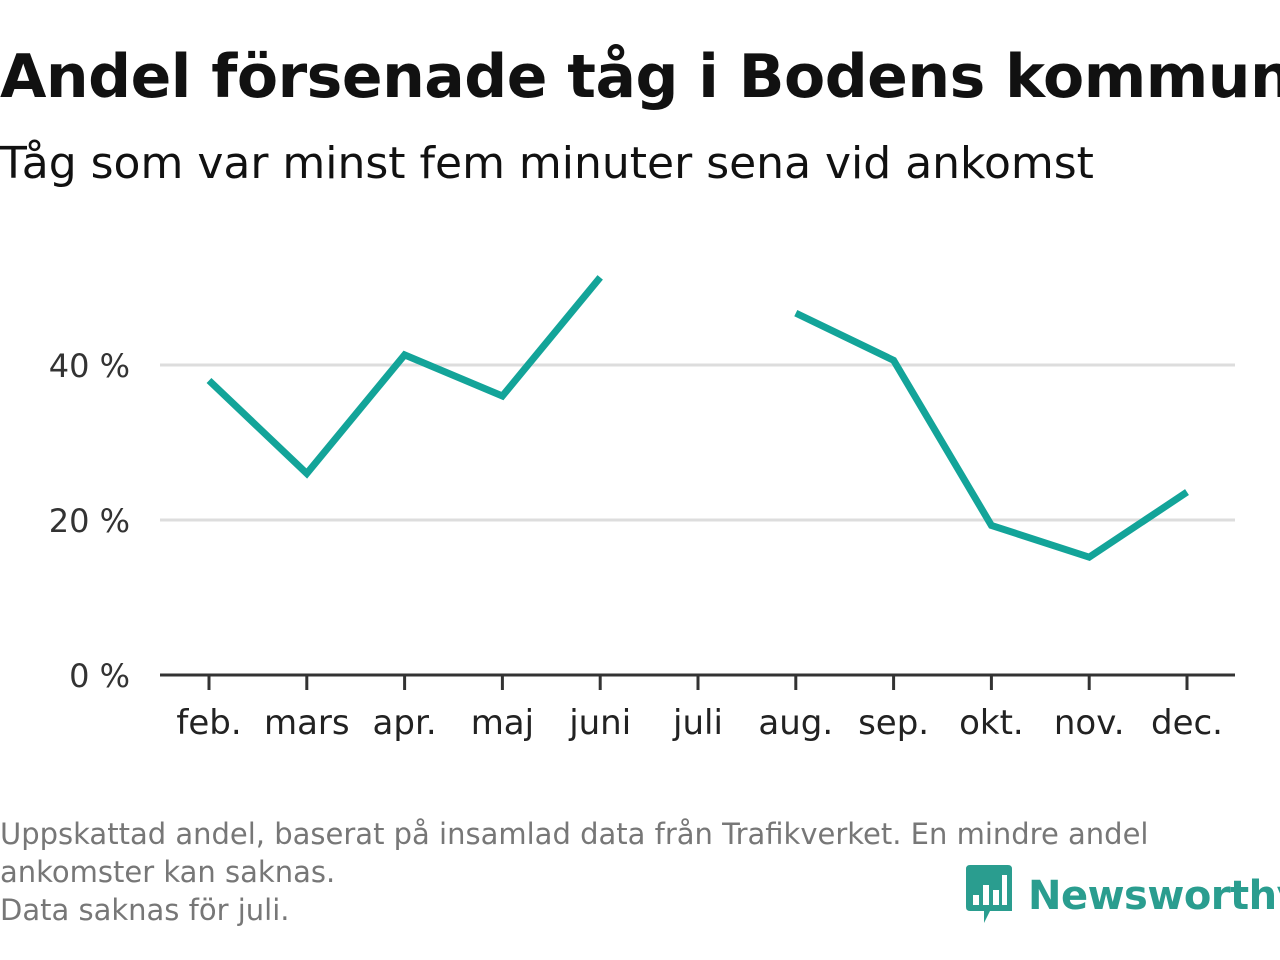 The width and height of the screenshot is (1280, 960). I want to click on y-axis-labels: 0 % 20 % 40 %, so click(89, 521).